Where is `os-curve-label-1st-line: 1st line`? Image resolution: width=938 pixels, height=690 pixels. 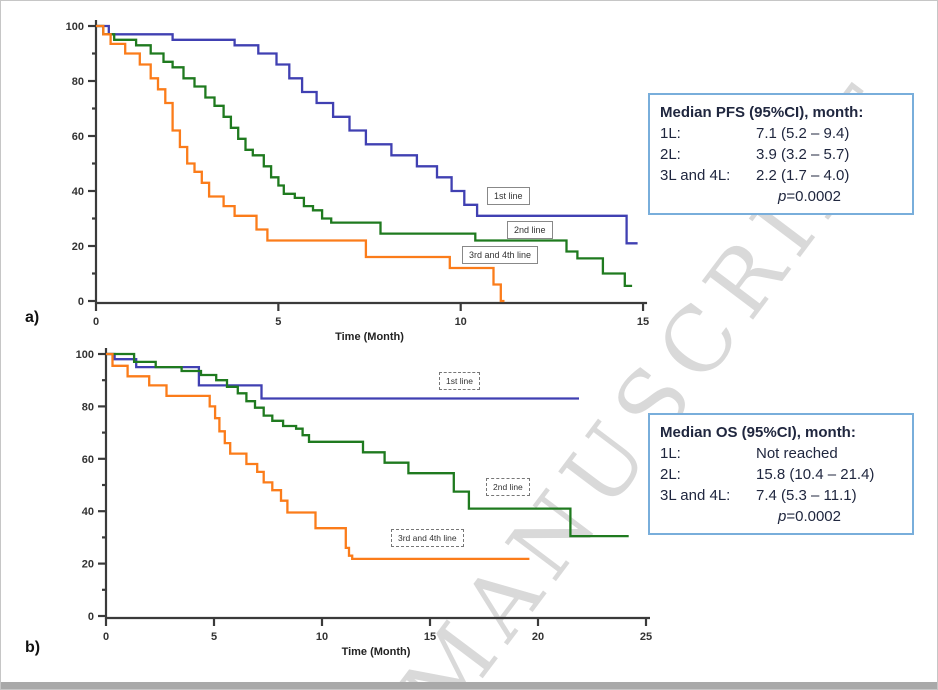
os-curve-label-1st-line: 1st line is located at coordinates (459, 381).